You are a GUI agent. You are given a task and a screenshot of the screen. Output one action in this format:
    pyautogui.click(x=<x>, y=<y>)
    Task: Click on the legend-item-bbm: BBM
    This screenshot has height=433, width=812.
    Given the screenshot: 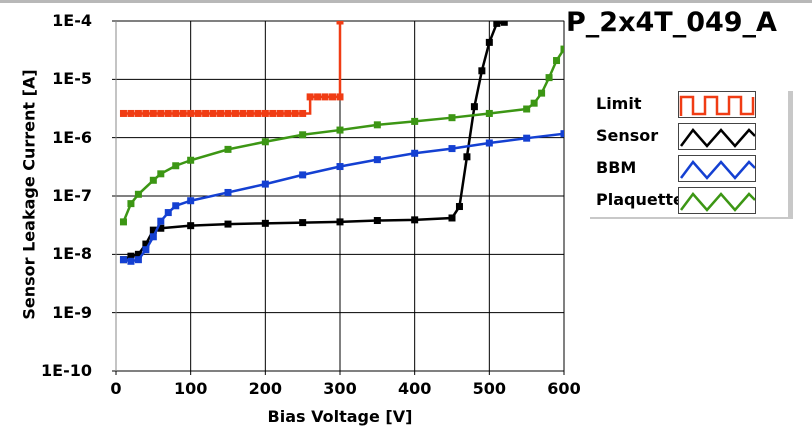 What is the action you would take?
    pyautogui.click(x=690, y=169)
    